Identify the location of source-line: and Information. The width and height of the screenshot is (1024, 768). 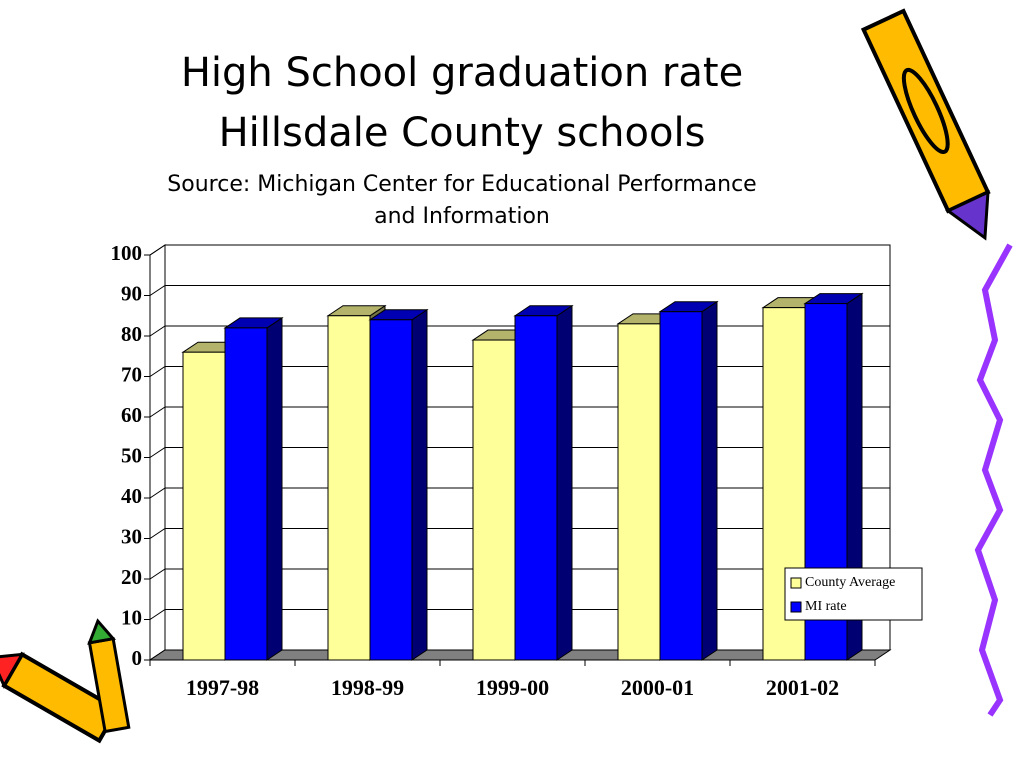
(462, 216).